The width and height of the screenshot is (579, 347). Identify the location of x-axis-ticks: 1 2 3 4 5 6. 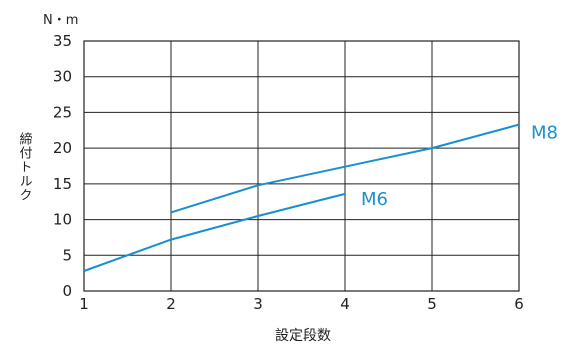
(301, 304).